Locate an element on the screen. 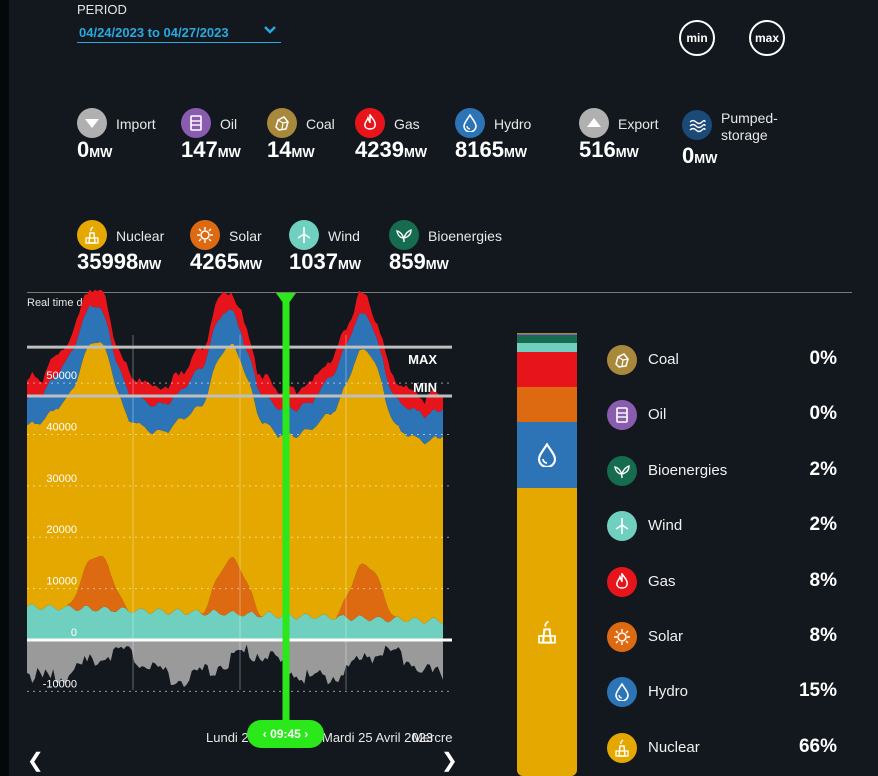 This screenshot has width=878, height=776. source-value: 147MW is located at coordinates (211, 149).